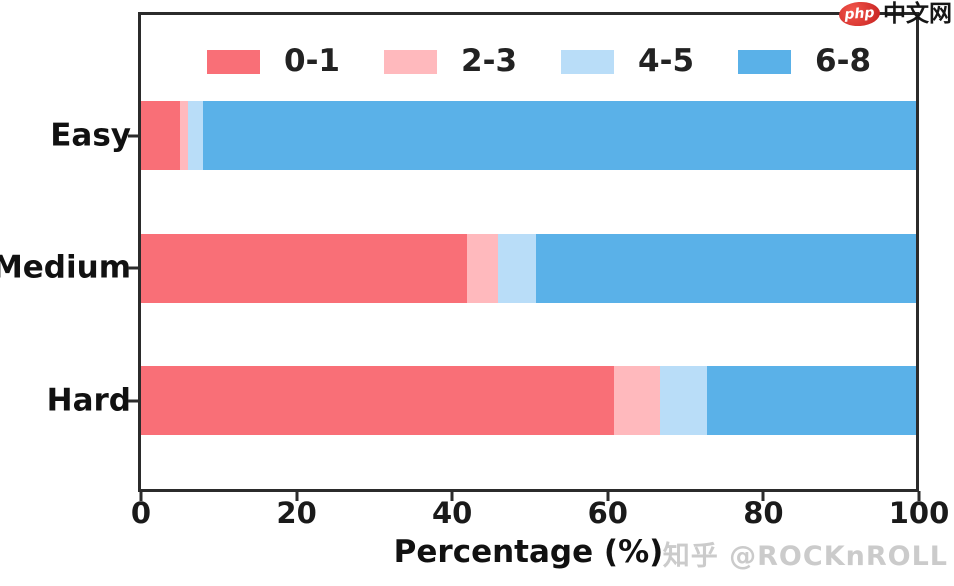 Image resolution: width=954 pixels, height=586 pixels. I want to click on site-watermark: php 中文网, so click(895, 14).